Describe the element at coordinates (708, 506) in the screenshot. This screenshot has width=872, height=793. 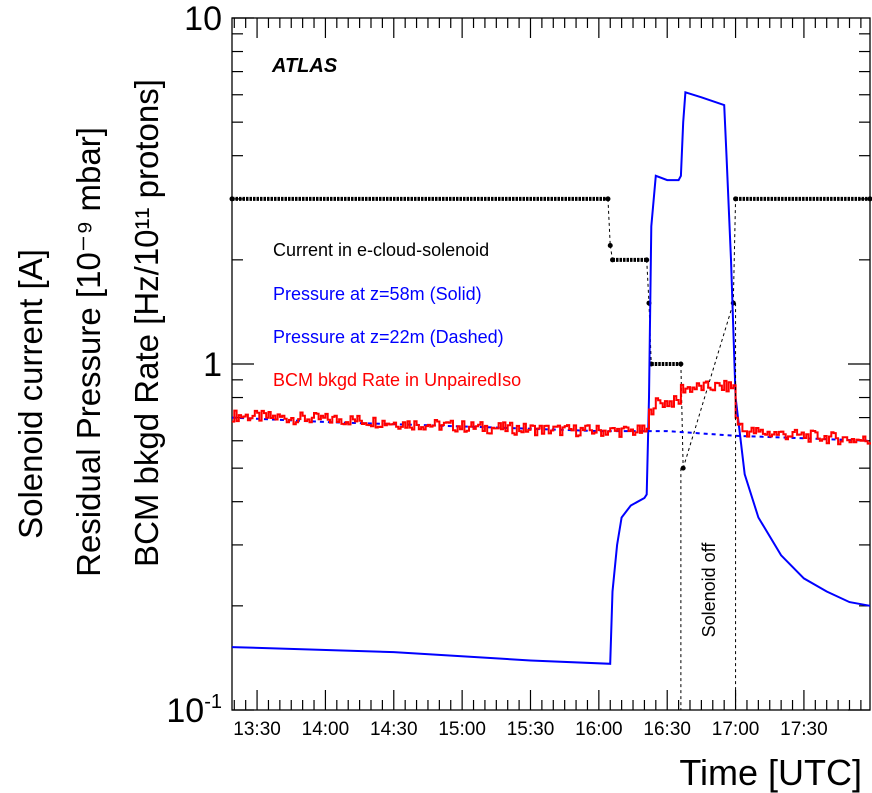
I see `annotation-layer: Solenoid off` at that location.